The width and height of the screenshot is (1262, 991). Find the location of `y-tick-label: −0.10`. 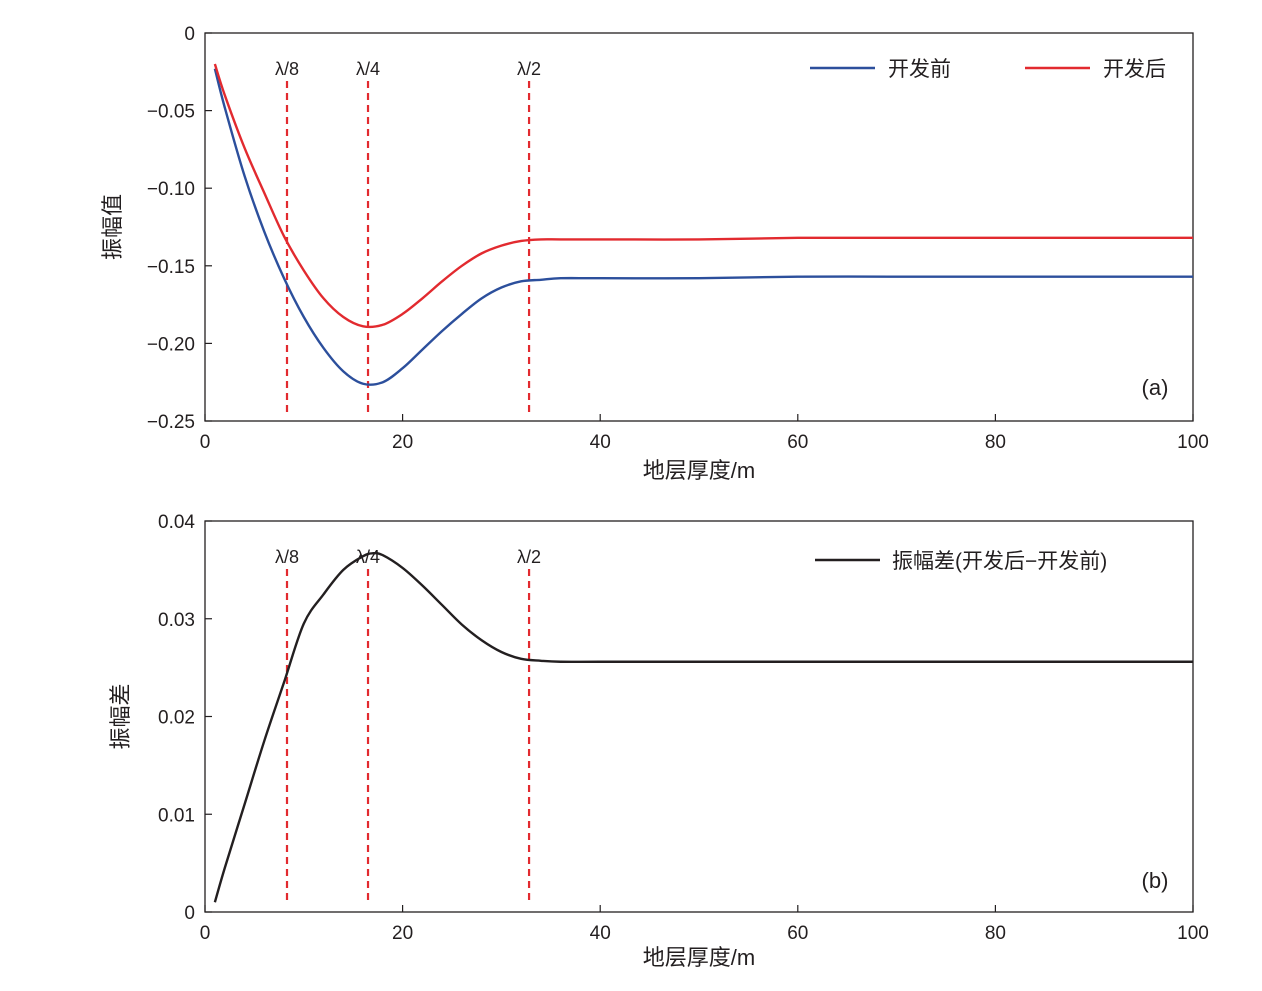

y-tick-label: −0.10 is located at coordinates (171, 189).